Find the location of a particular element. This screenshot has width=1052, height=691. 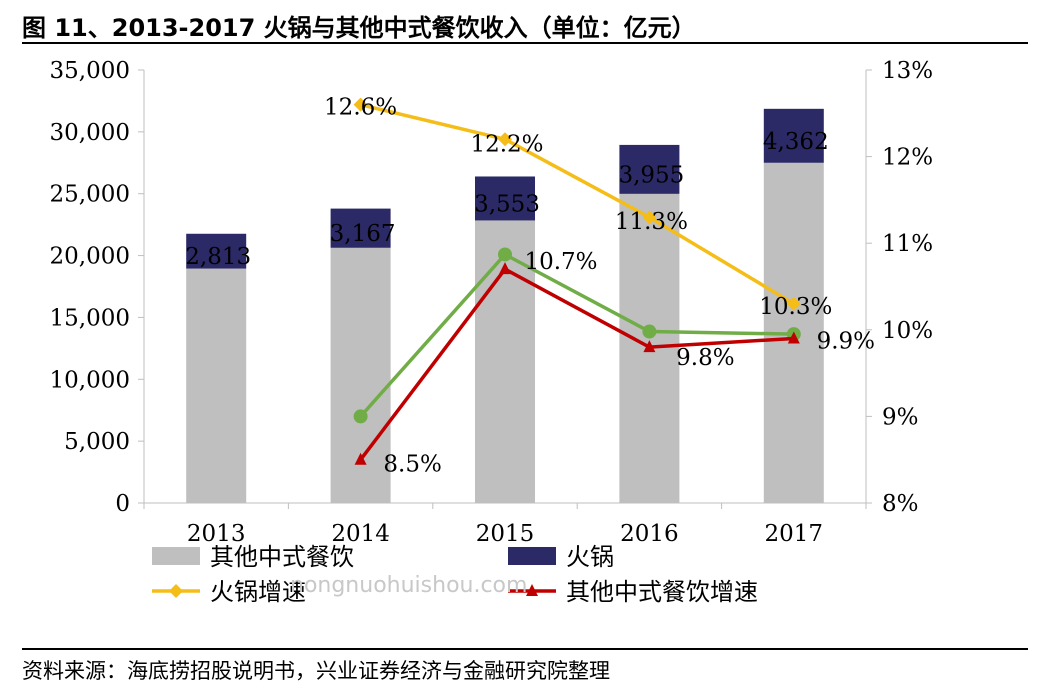

line-value-label: 10.3% is located at coordinates (795, 307).